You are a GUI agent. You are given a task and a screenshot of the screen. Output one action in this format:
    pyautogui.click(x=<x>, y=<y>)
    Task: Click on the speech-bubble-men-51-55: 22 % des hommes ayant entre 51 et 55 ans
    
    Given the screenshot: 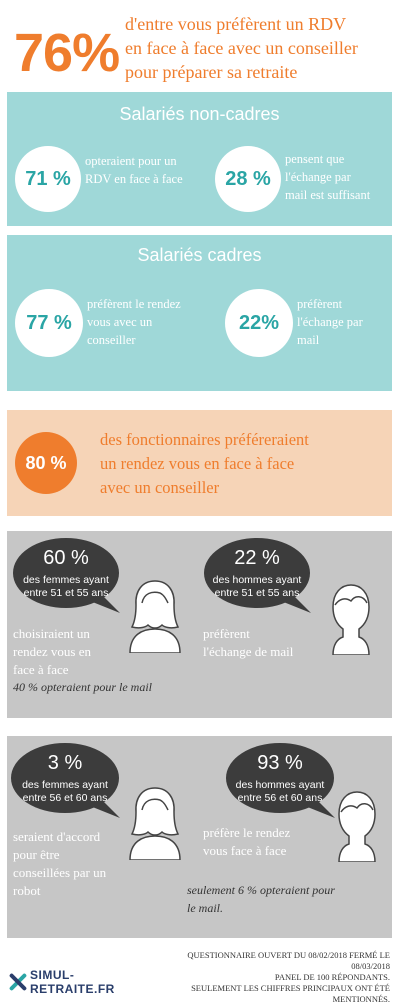 What is the action you would take?
    pyautogui.click(x=257, y=575)
    